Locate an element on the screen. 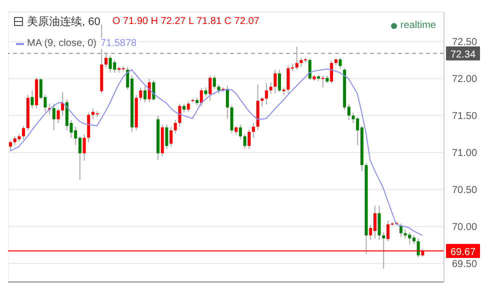  y-tick-label: 72.00 is located at coordinates (465, 80).